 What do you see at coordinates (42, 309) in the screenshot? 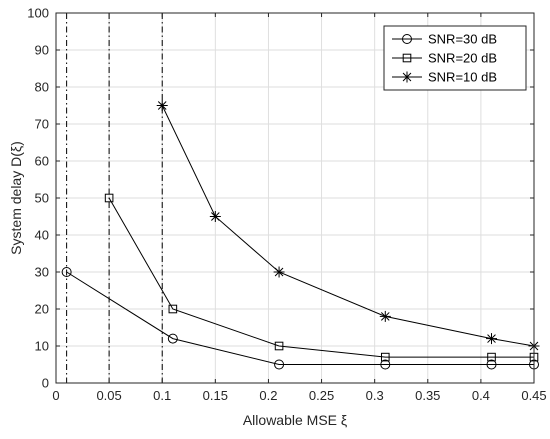
I see `y-tick-label: 20` at bounding box center [42, 309].